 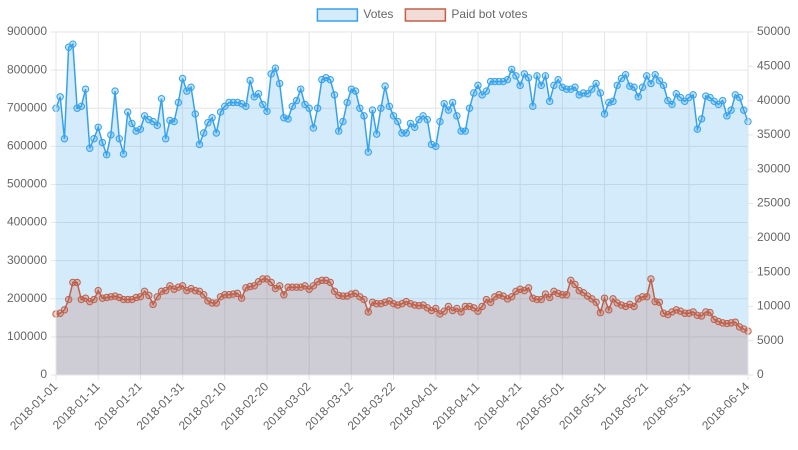 I want to click on legend-swatch, so click(x=337, y=15).